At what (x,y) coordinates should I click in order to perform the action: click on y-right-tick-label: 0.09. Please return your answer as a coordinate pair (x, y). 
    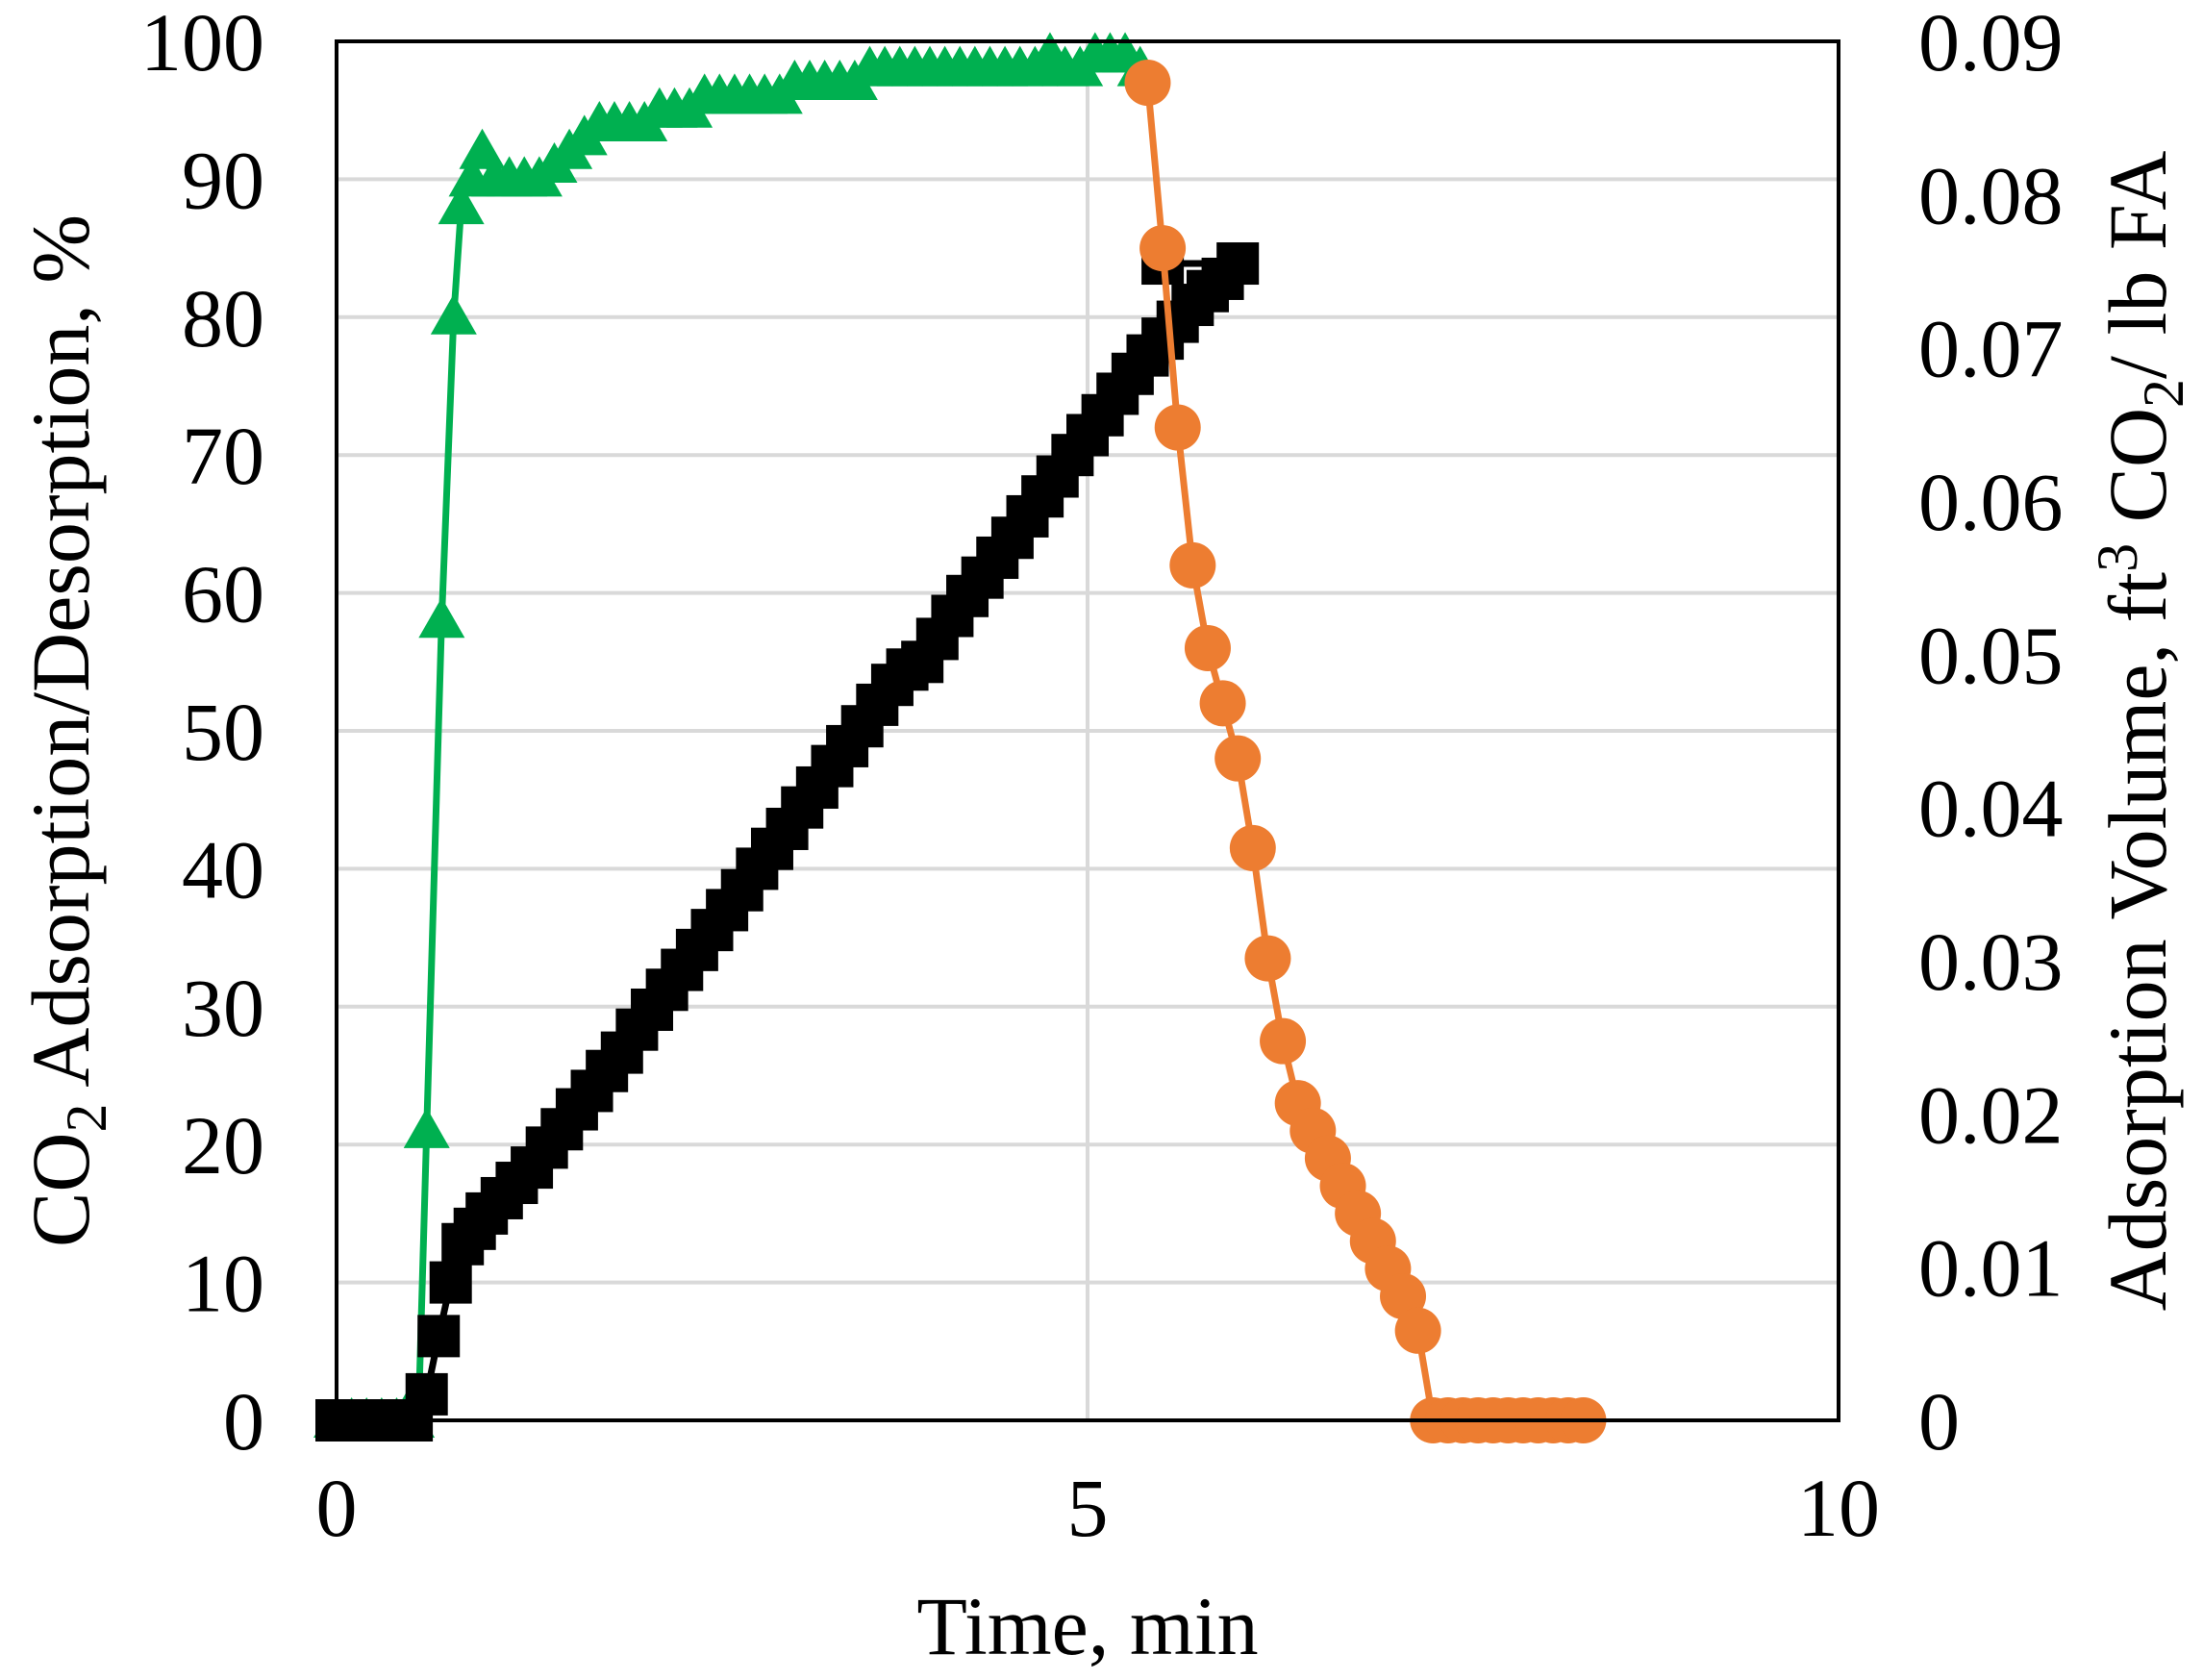
    Looking at the image, I should click on (1991, 44).